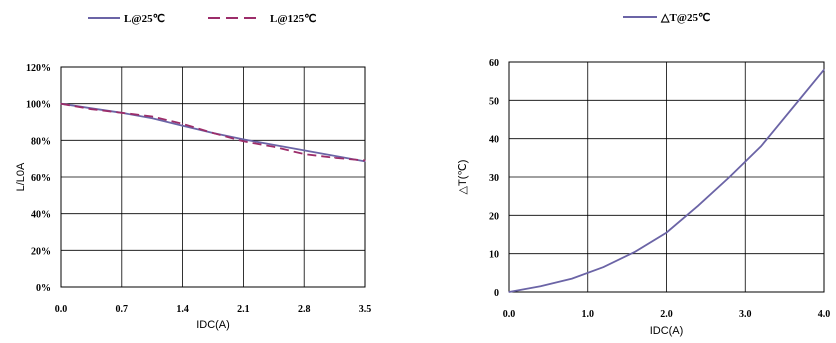 Image resolution: width=836 pixels, height=343 pixels. What do you see at coordinates (463, 177) in the screenshot?
I see `y-axis-title: △T(℃)` at bounding box center [463, 177].